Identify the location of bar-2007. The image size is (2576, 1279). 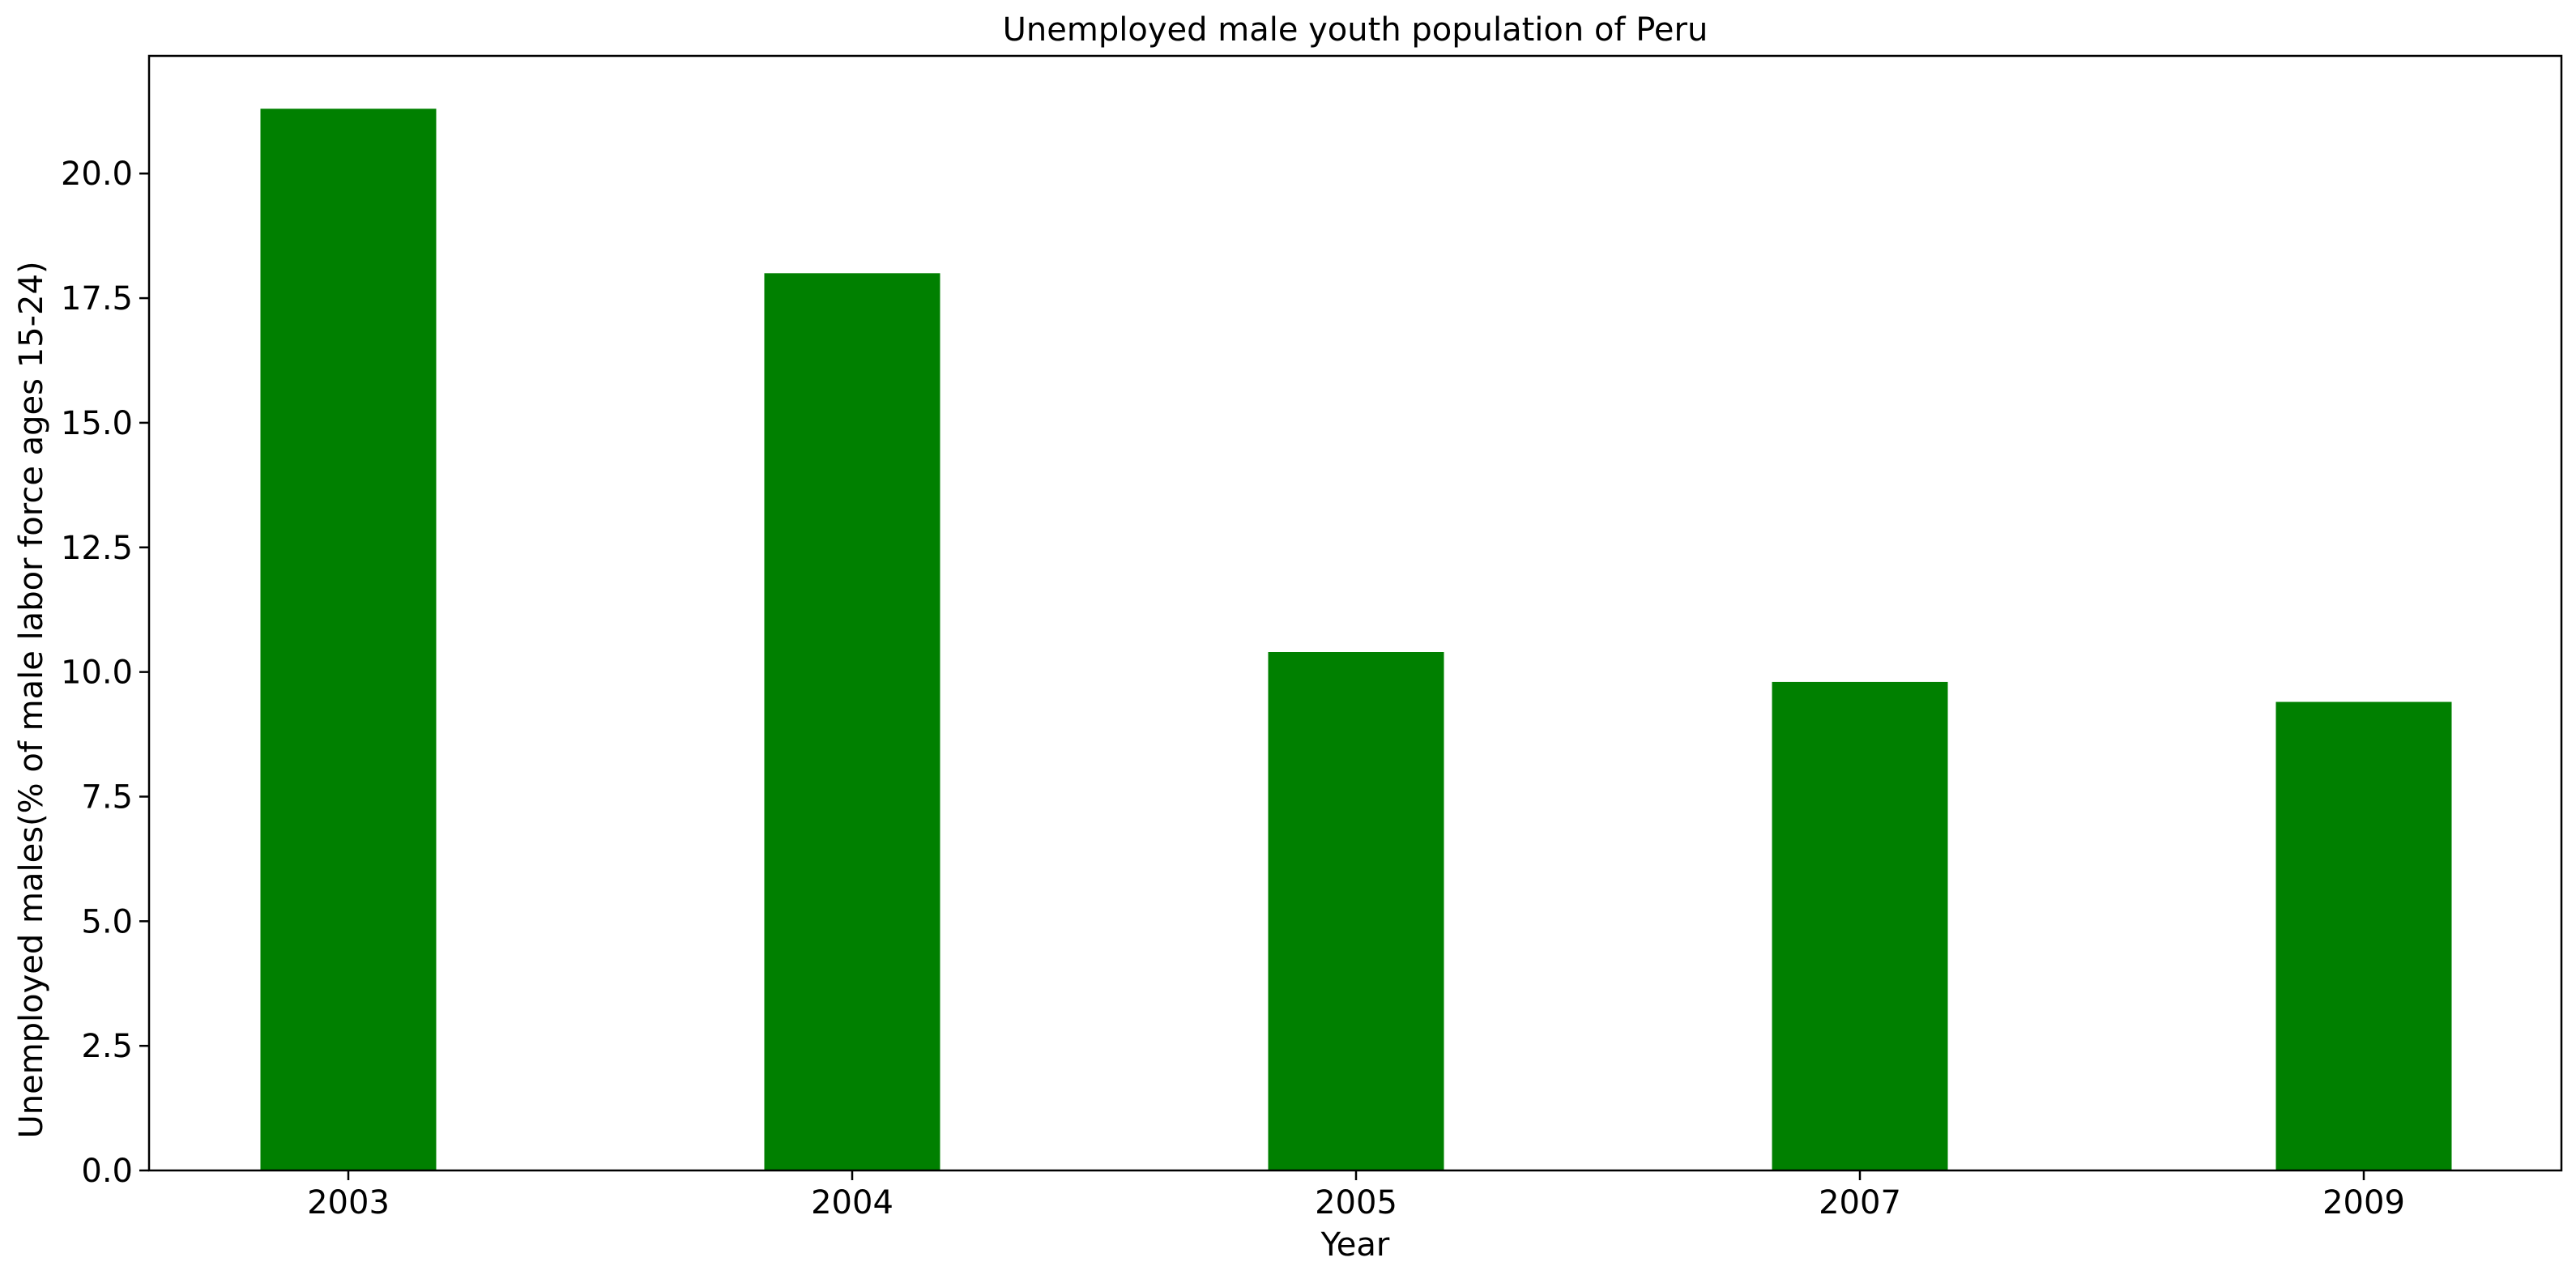
(1860, 925).